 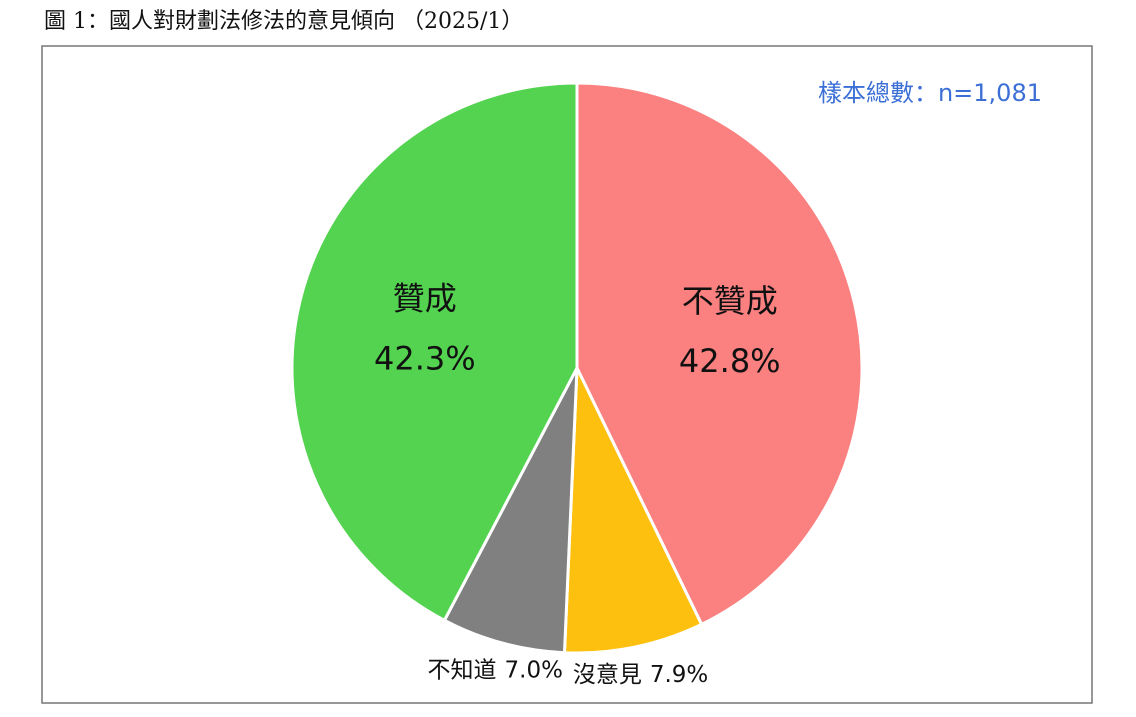 What do you see at coordinates (730, 361) in the screenshot?
I see `slice-value-label: 42.8%` at bounding box center [730, 361].